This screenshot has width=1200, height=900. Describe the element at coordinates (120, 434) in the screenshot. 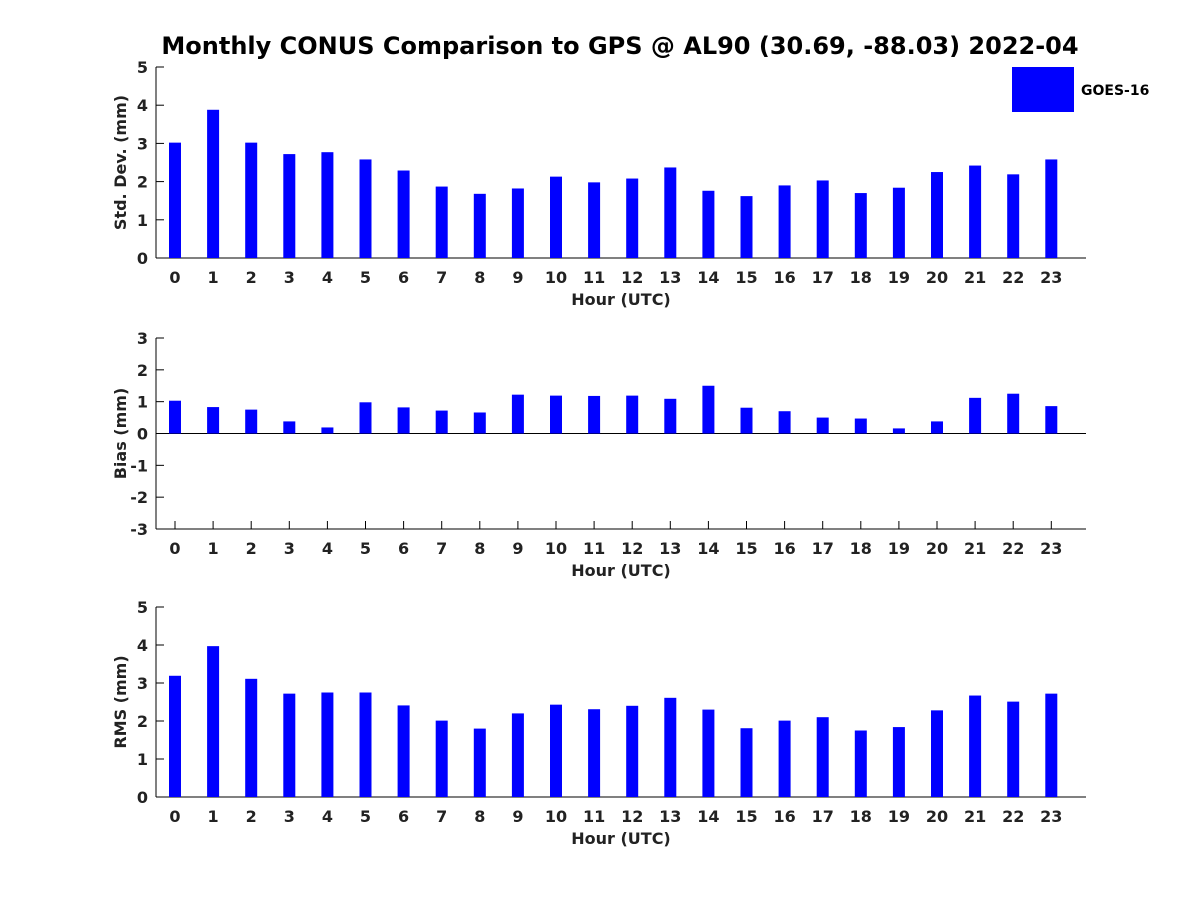

I see `y-axis-label: Bias (mm)` at that location.